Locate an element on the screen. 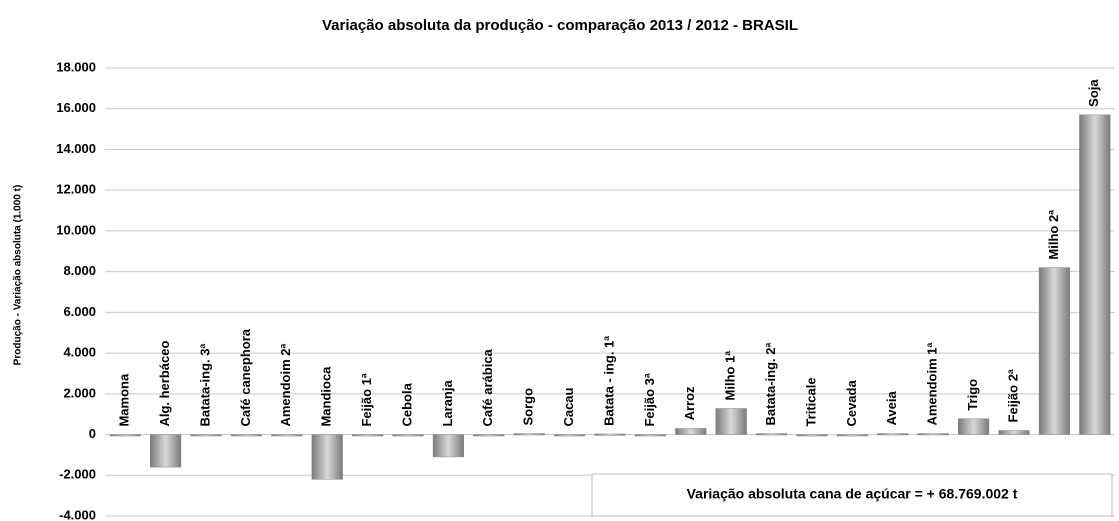 The width and height of the screenshot is (1119, 521). category-label: Milho 2ª is located at coordinates (1053, 235).